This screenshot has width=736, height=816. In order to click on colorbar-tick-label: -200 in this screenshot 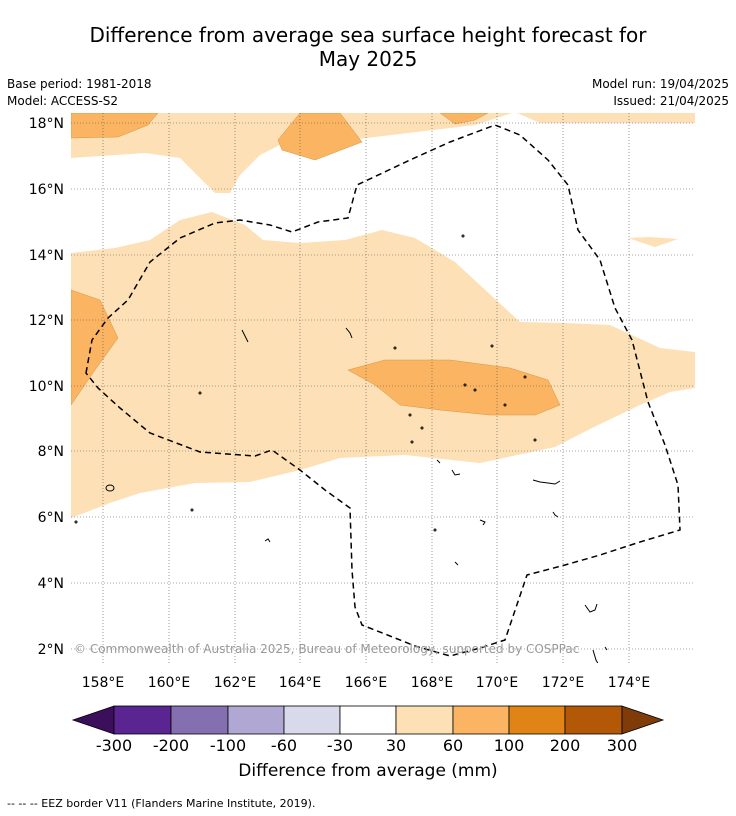, I will do `click(171, 745)`.